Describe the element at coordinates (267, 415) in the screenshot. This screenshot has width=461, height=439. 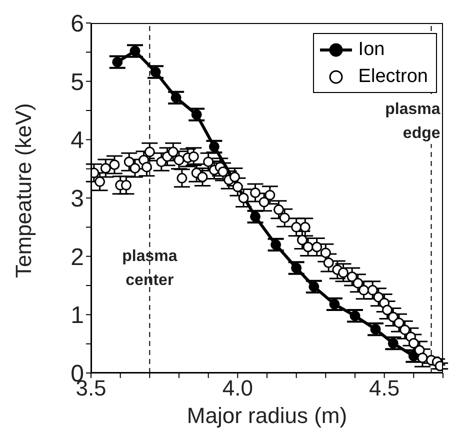
I see `x-axis-title: Major radius (m)` at that location.